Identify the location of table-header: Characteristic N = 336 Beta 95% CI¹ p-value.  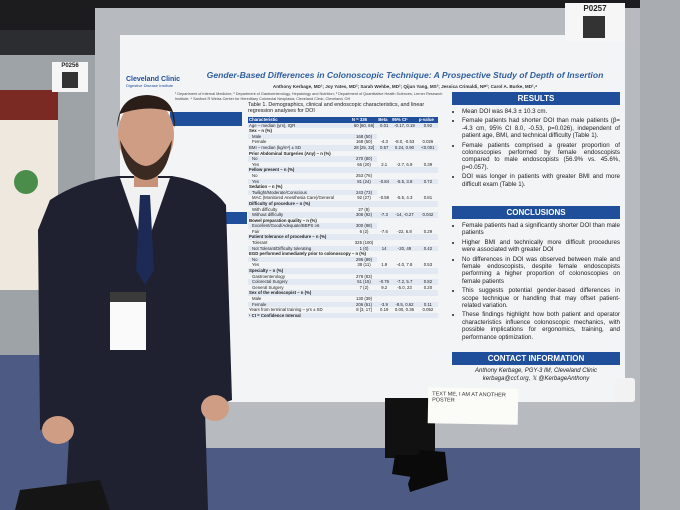
(343, 120).